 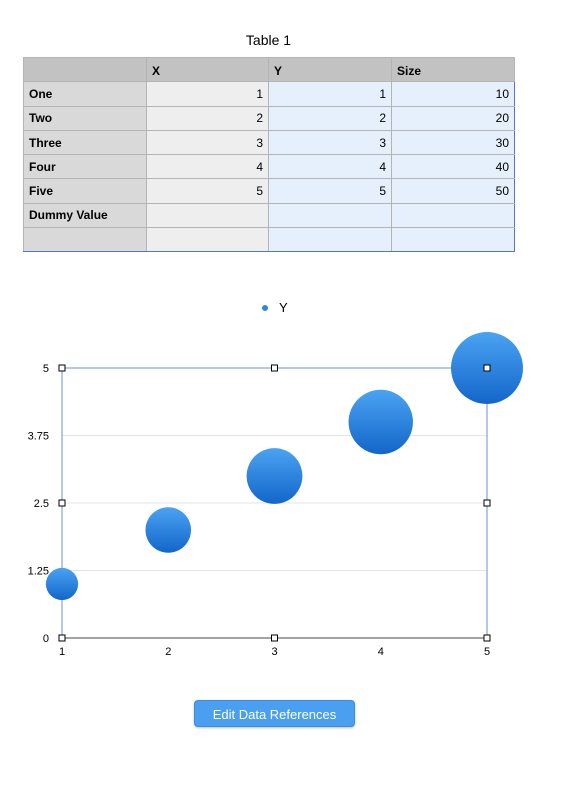 What do you see at coordinates (265, 307) in the screenshot?
I see `legend-marker` at bounding box center [265, 307].